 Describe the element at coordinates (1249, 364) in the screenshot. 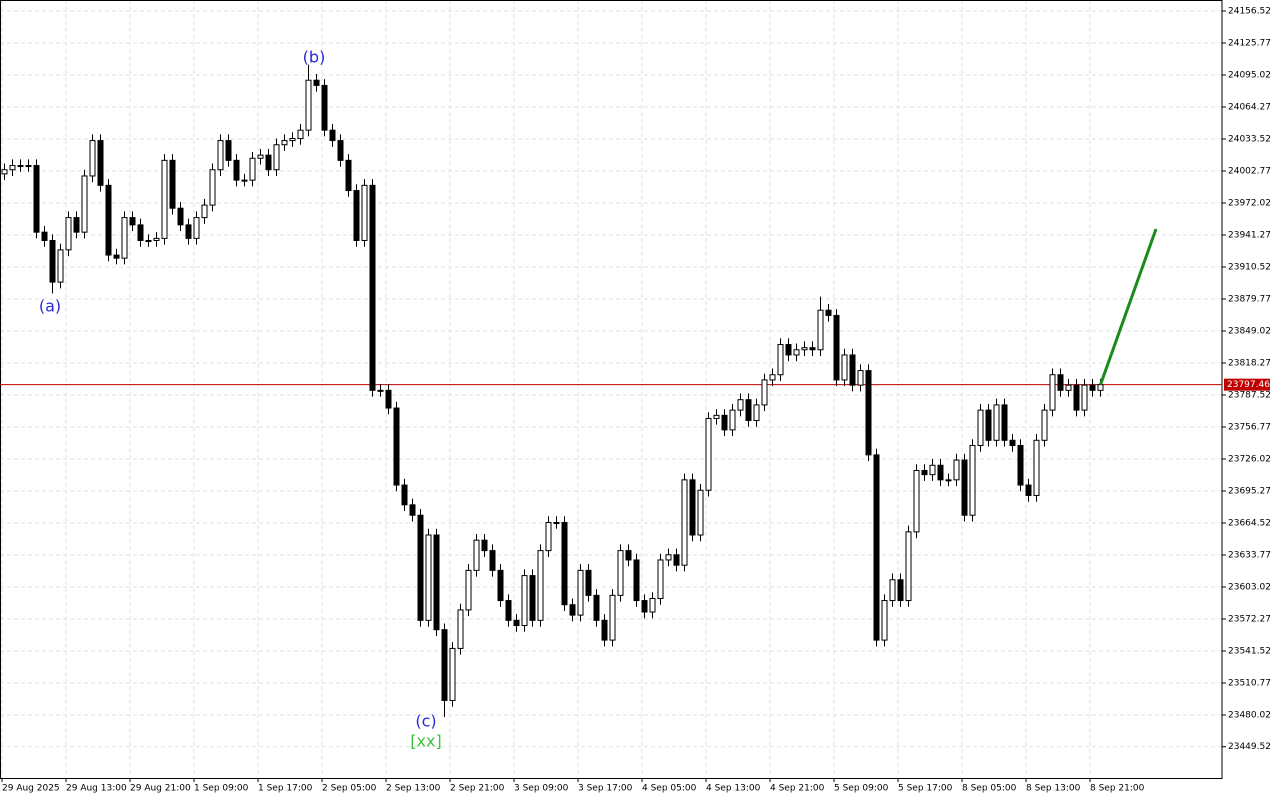

I see `y-tick-label: 23818.27` at that location.